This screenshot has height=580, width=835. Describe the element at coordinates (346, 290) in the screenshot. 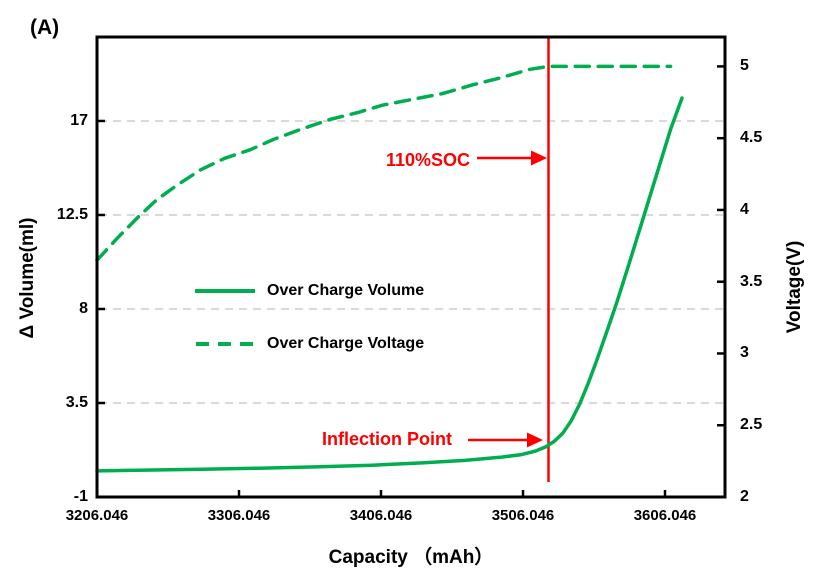

I see `legend-label-volume: Over Charge Volume` at that location.